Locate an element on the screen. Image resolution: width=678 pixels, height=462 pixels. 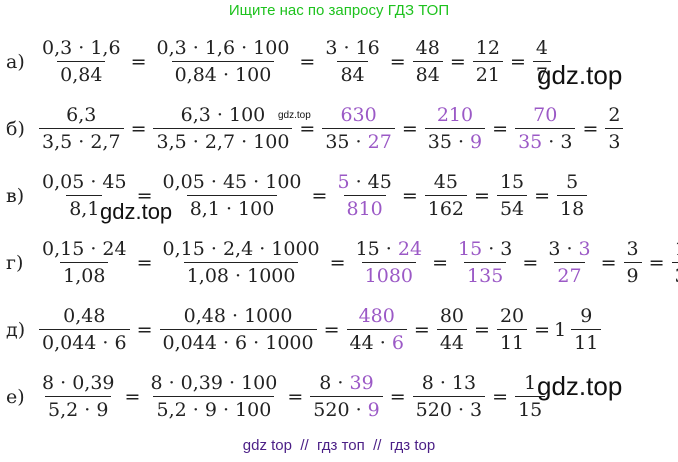
numerator: 210 is located at coordinates (455, 116).